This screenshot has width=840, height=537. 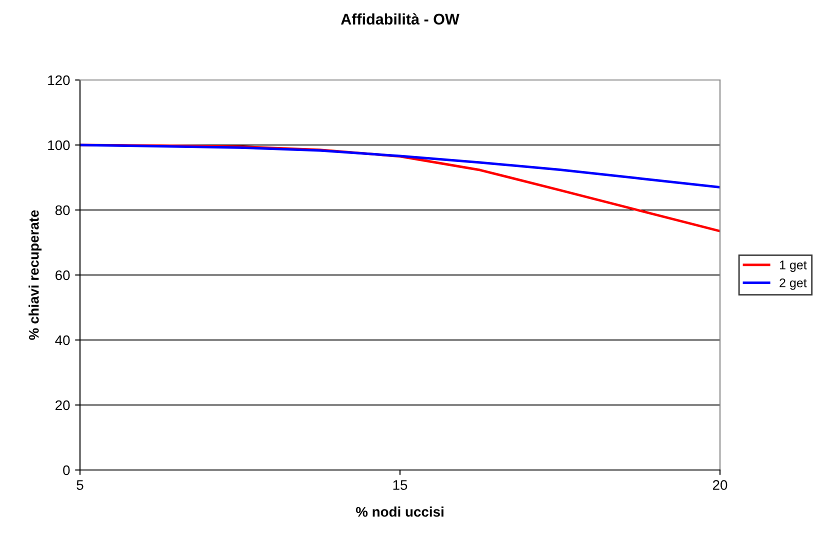 What do you see at coordinates (400, 511) in the screenshot?
I see `x-axis-title: % nodi uccisi` at bounding box center [400, 511].